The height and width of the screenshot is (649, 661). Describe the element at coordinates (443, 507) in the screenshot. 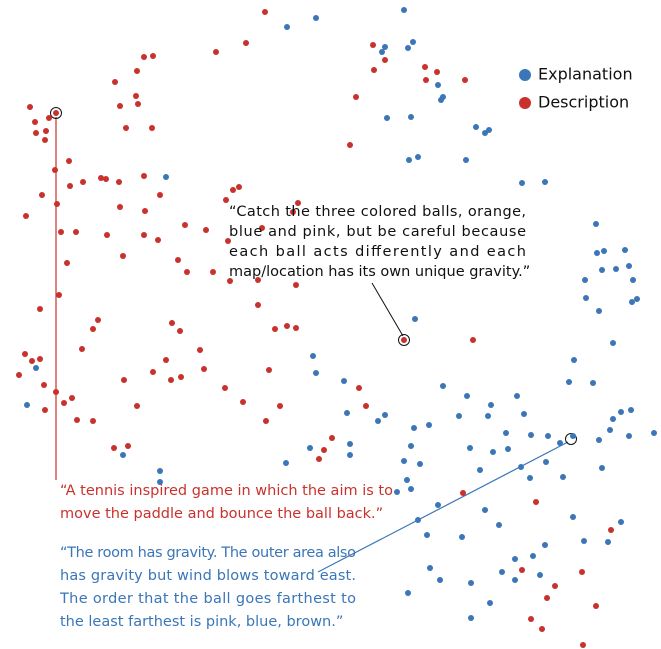

I see `callout-line` at that location.